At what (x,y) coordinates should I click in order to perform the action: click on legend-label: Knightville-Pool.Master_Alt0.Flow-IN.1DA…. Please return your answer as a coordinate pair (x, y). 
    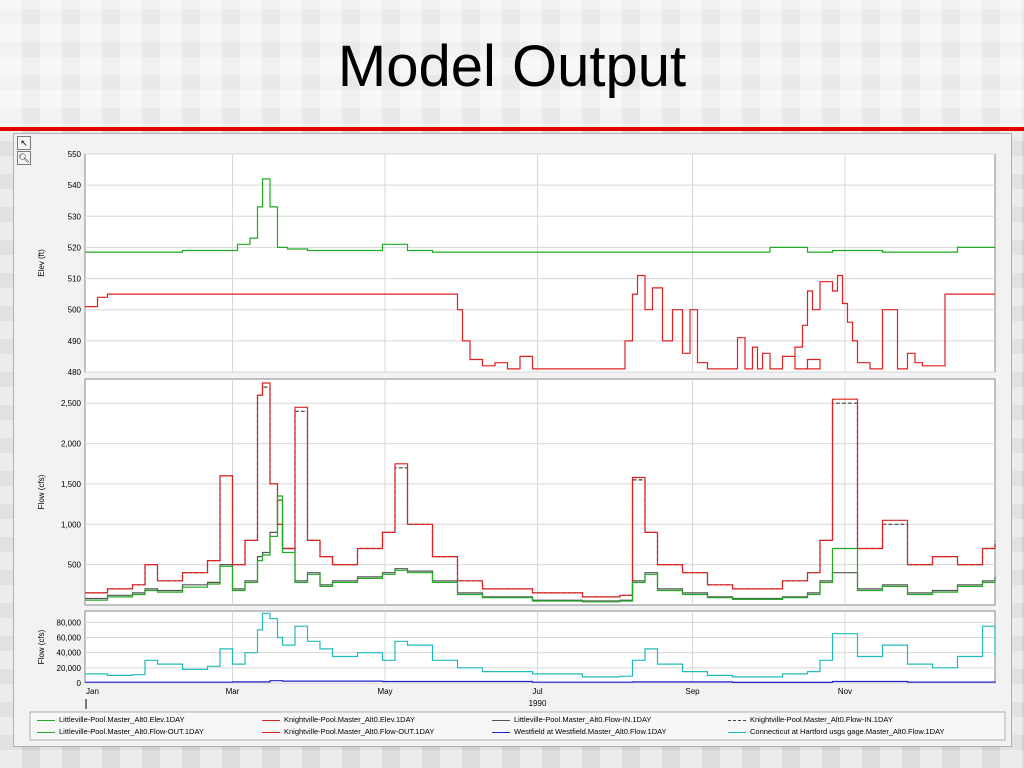
    Looking at the image, I should click on (821, 719).